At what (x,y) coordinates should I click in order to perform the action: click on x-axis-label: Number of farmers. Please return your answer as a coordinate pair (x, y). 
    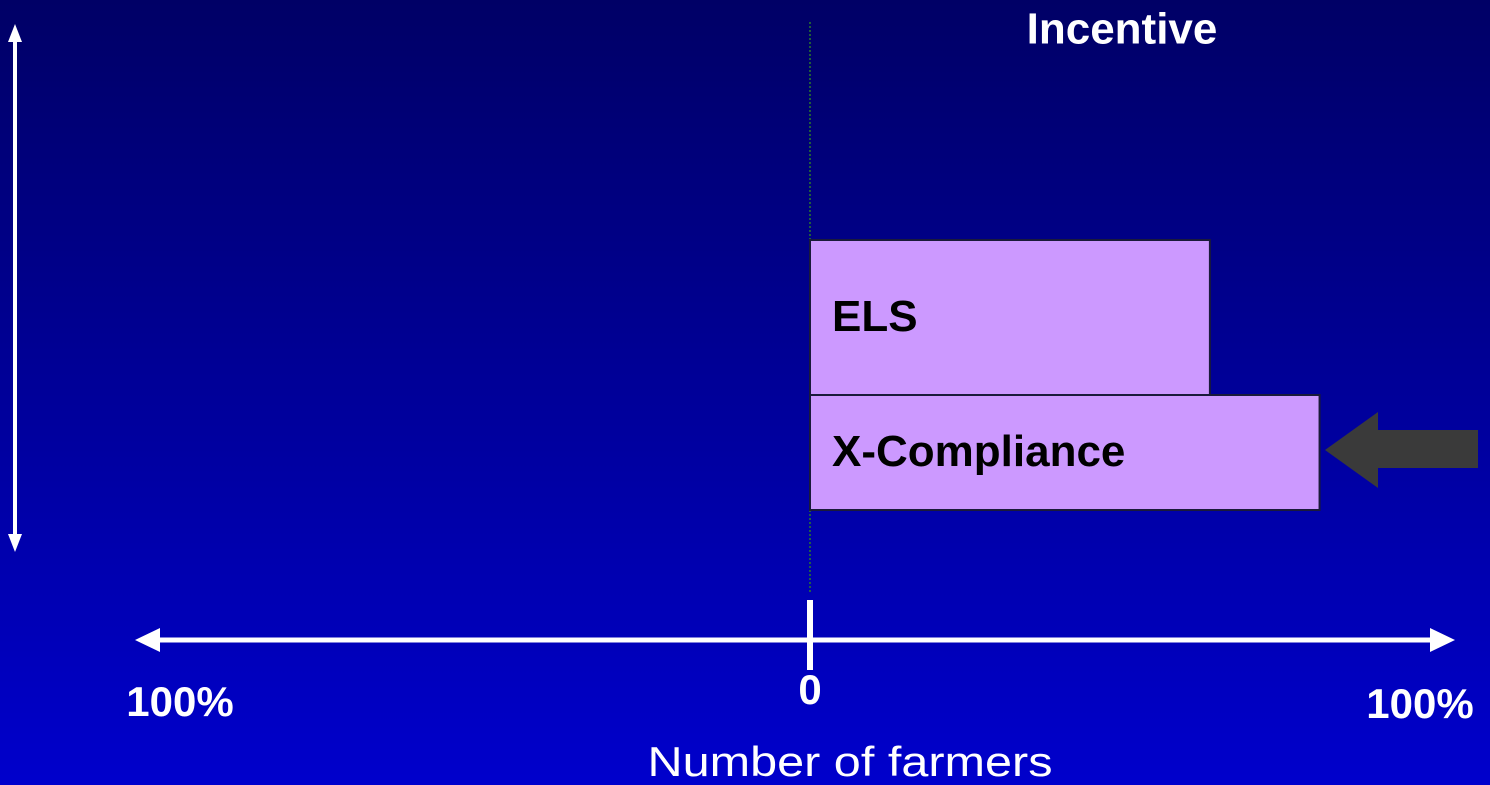
    Looking at the image, I should click on (850, 761).